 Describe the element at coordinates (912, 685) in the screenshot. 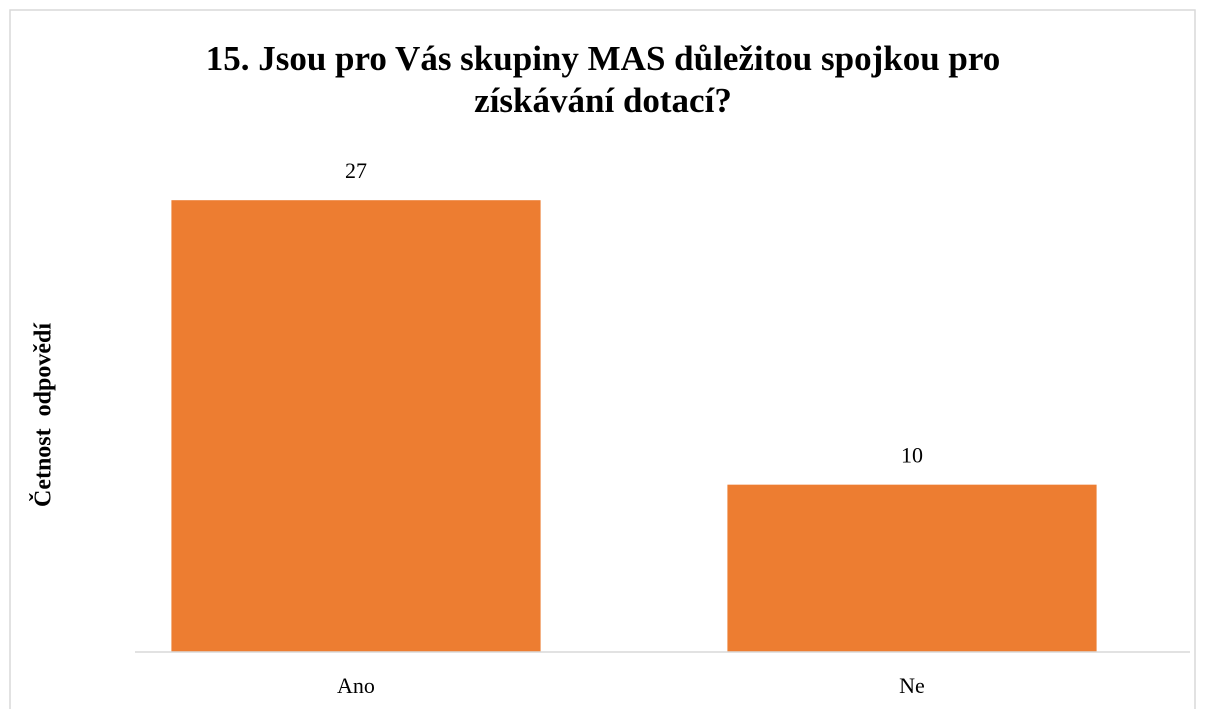

I see `x-tick-label: Ne` at that location.